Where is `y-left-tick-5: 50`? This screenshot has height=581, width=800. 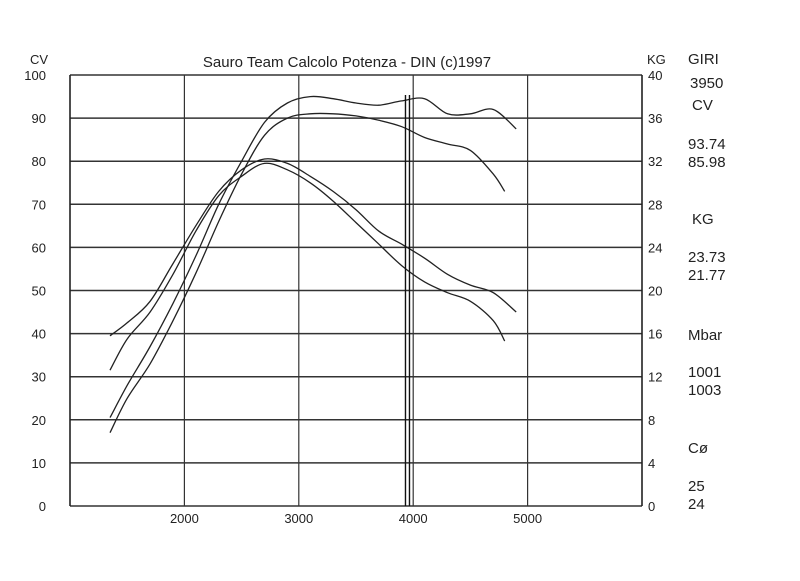 y-left-tick-5: 50 is located at coordinates (39, 291).